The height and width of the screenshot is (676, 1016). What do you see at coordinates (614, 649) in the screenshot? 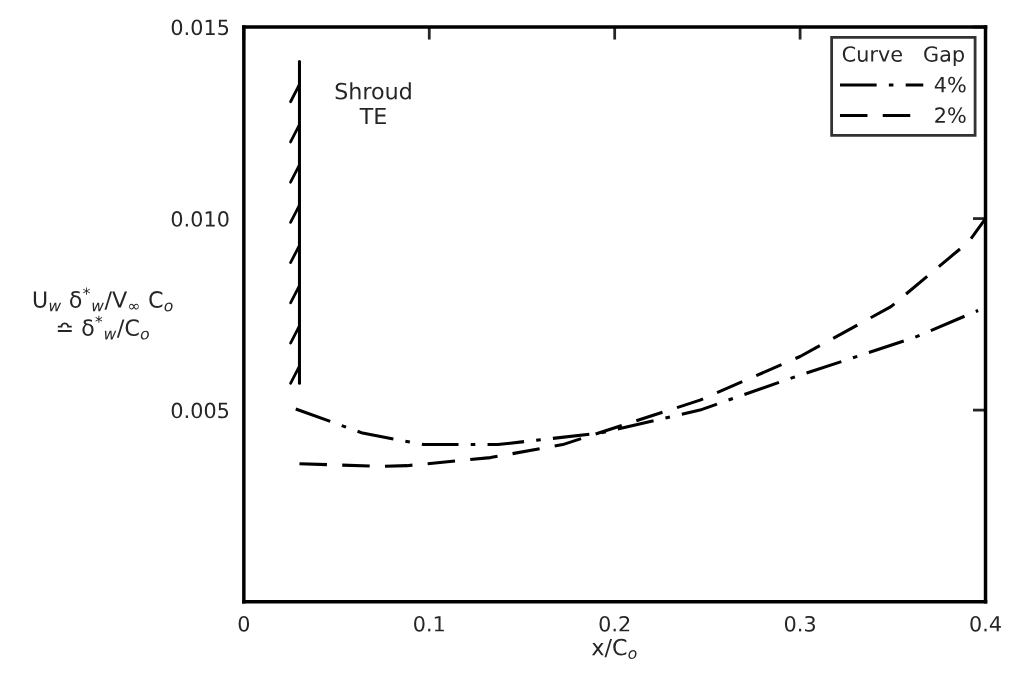
I see `x-axis-title: x/C$_{o}$` at bounding box center [614, 649].